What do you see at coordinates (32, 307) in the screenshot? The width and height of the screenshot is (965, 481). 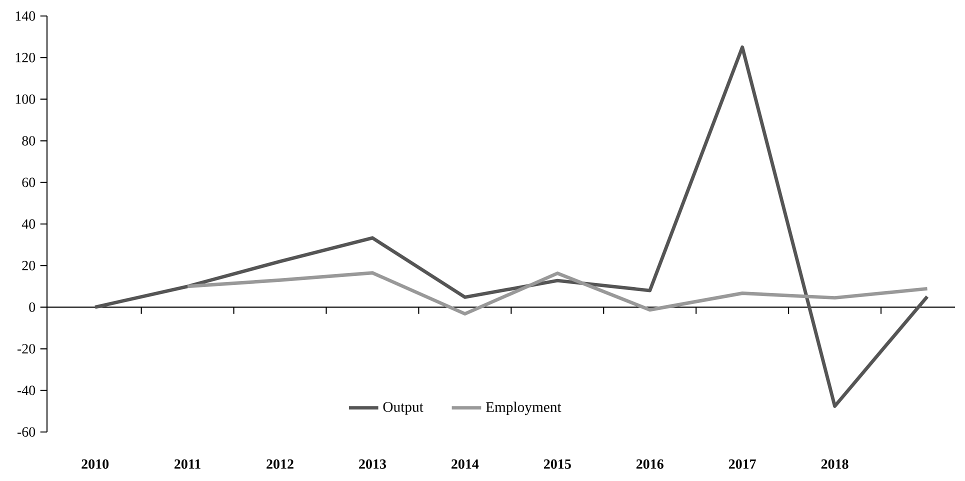 I see `y-tick-label: 0` at bounding box center [32, 307].